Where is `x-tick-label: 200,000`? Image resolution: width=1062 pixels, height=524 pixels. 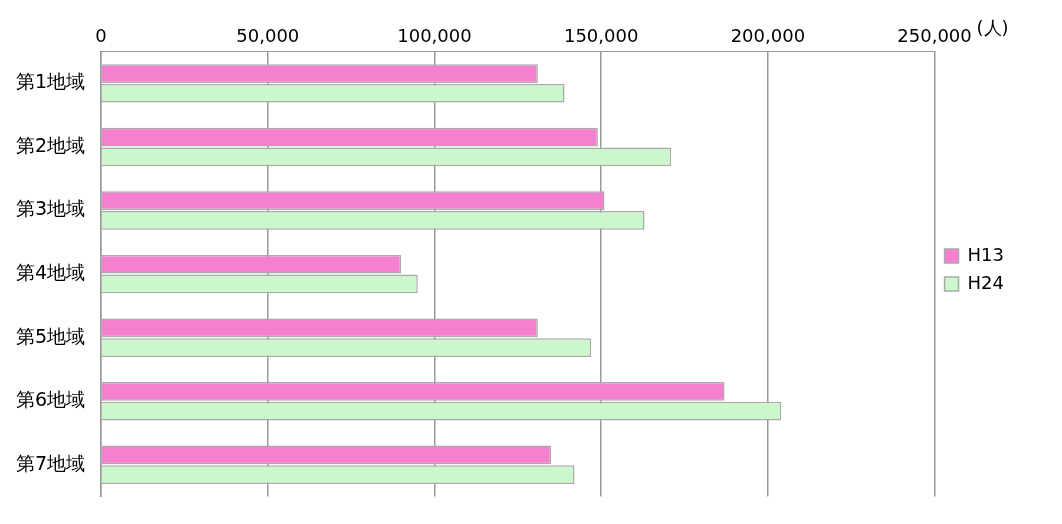 x-tick-label: 200,000 is located at coordinates (768, 36).